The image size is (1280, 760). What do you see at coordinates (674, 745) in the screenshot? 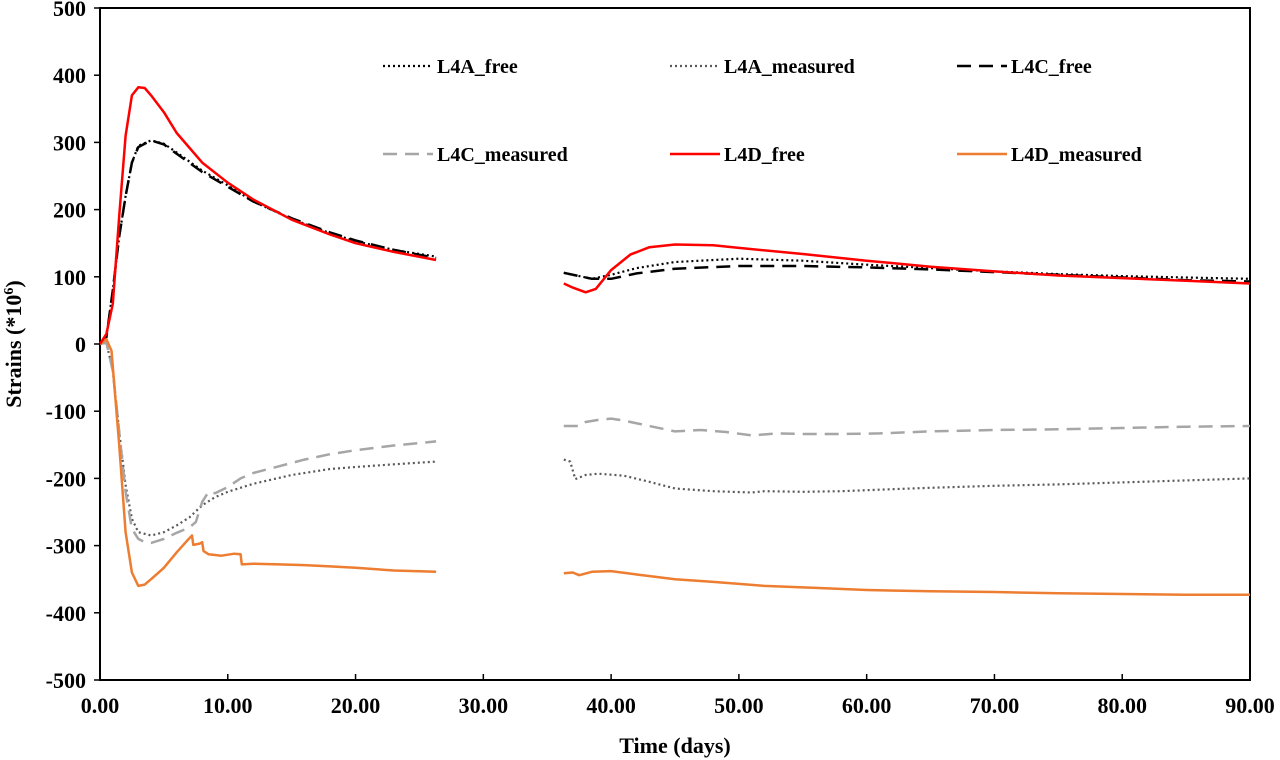
I see `x-axis-title: Time (days)` at bounding box center [674, 745].